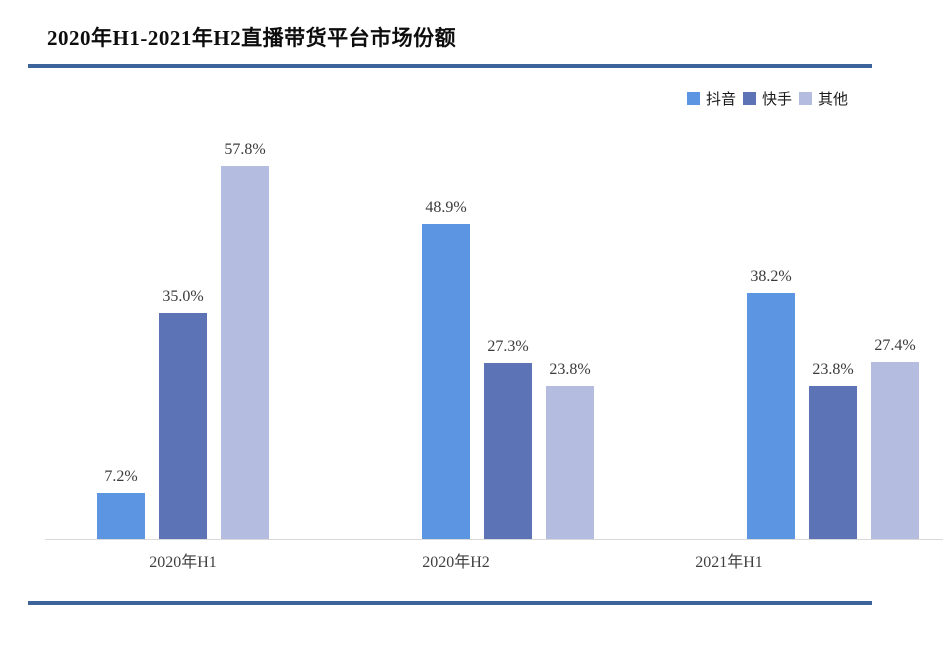 This screenshot has width=943, height=662. Describe the element at coordinates (183, 562) in the screenshot. I see `x-axis-label: 2020年H1` at that location.